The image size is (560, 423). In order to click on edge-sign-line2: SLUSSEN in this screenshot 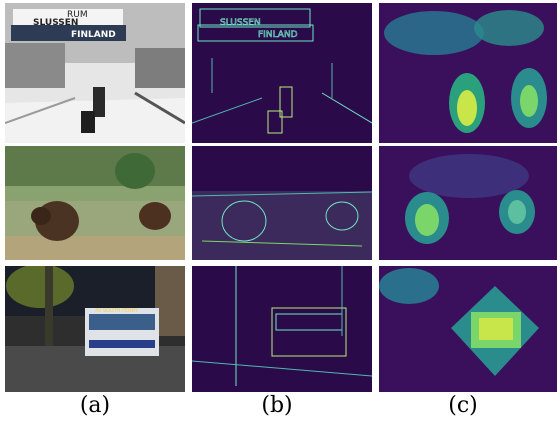, I will do `click(240, 23)`.